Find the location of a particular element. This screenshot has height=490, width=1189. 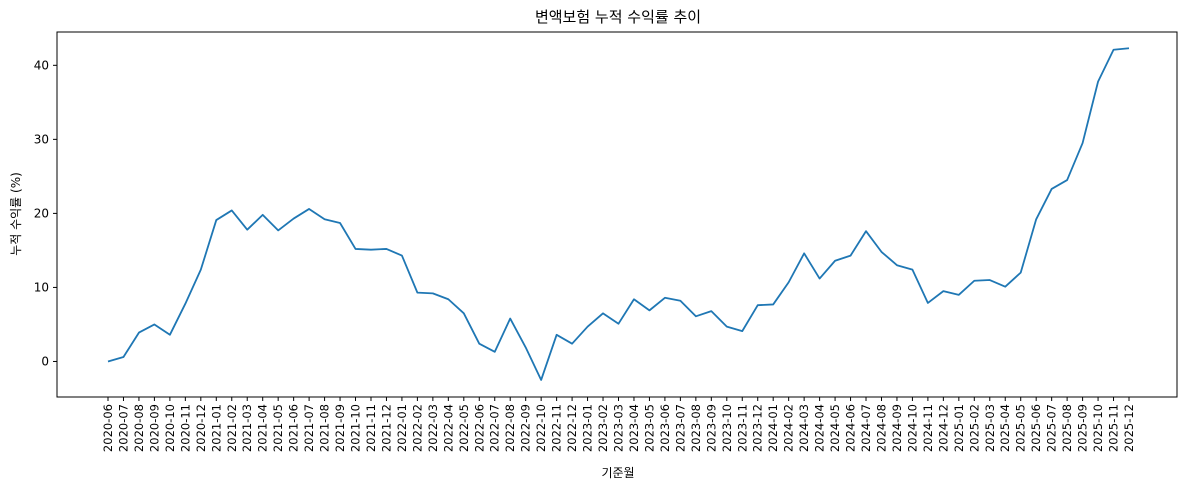

x-tick-label: 2025-11 is located at coordinates (1114, 428).